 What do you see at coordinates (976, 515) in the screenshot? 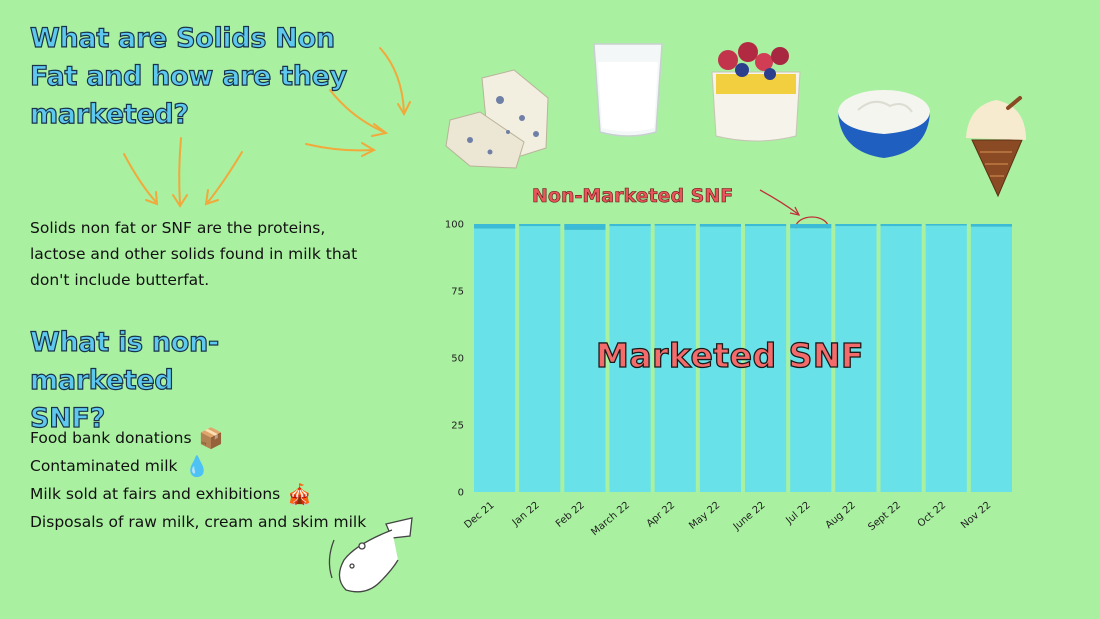
I see `x-tick-label: Nov 22` at bounding box center [976, 515].